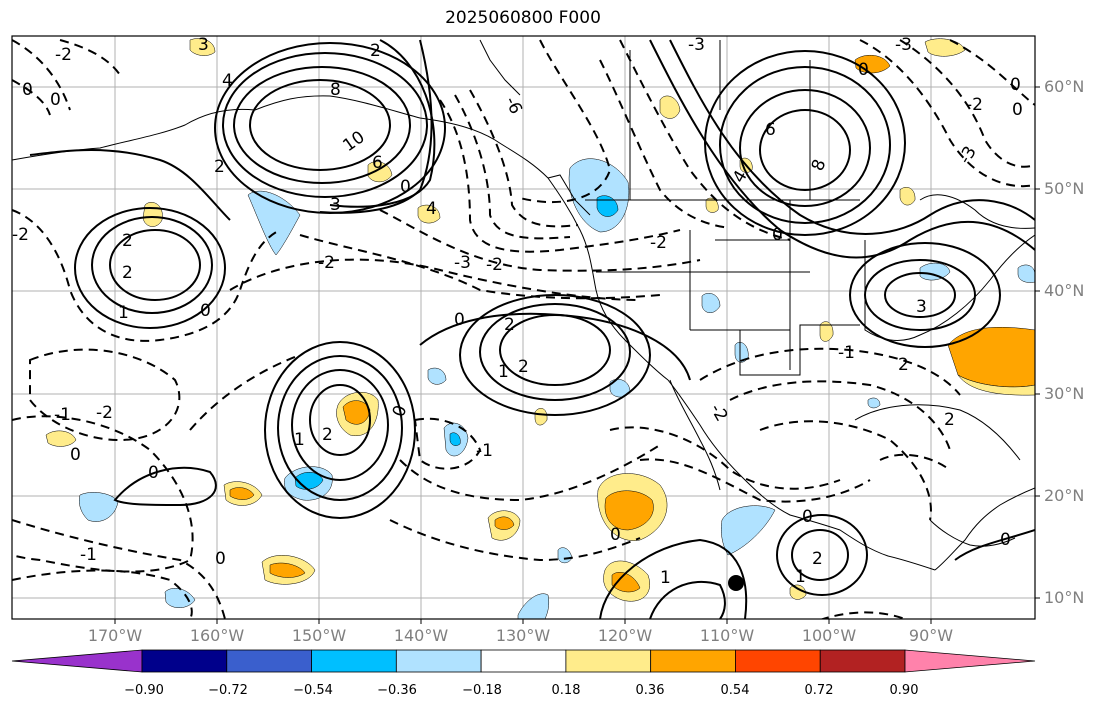 This screenshot has height=712, width=1105. Describe the element at coordinates (566, 690) in the screenshot. I see `colorbar-tick: 0.18` at that location.